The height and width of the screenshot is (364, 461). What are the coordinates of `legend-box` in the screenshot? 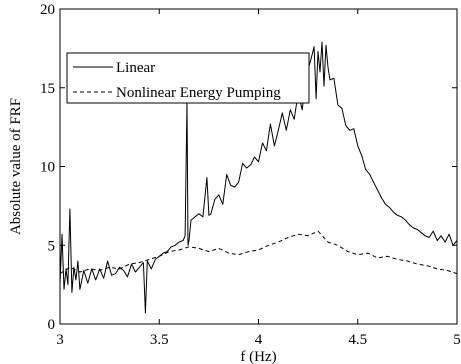 It's located at (188, 78).